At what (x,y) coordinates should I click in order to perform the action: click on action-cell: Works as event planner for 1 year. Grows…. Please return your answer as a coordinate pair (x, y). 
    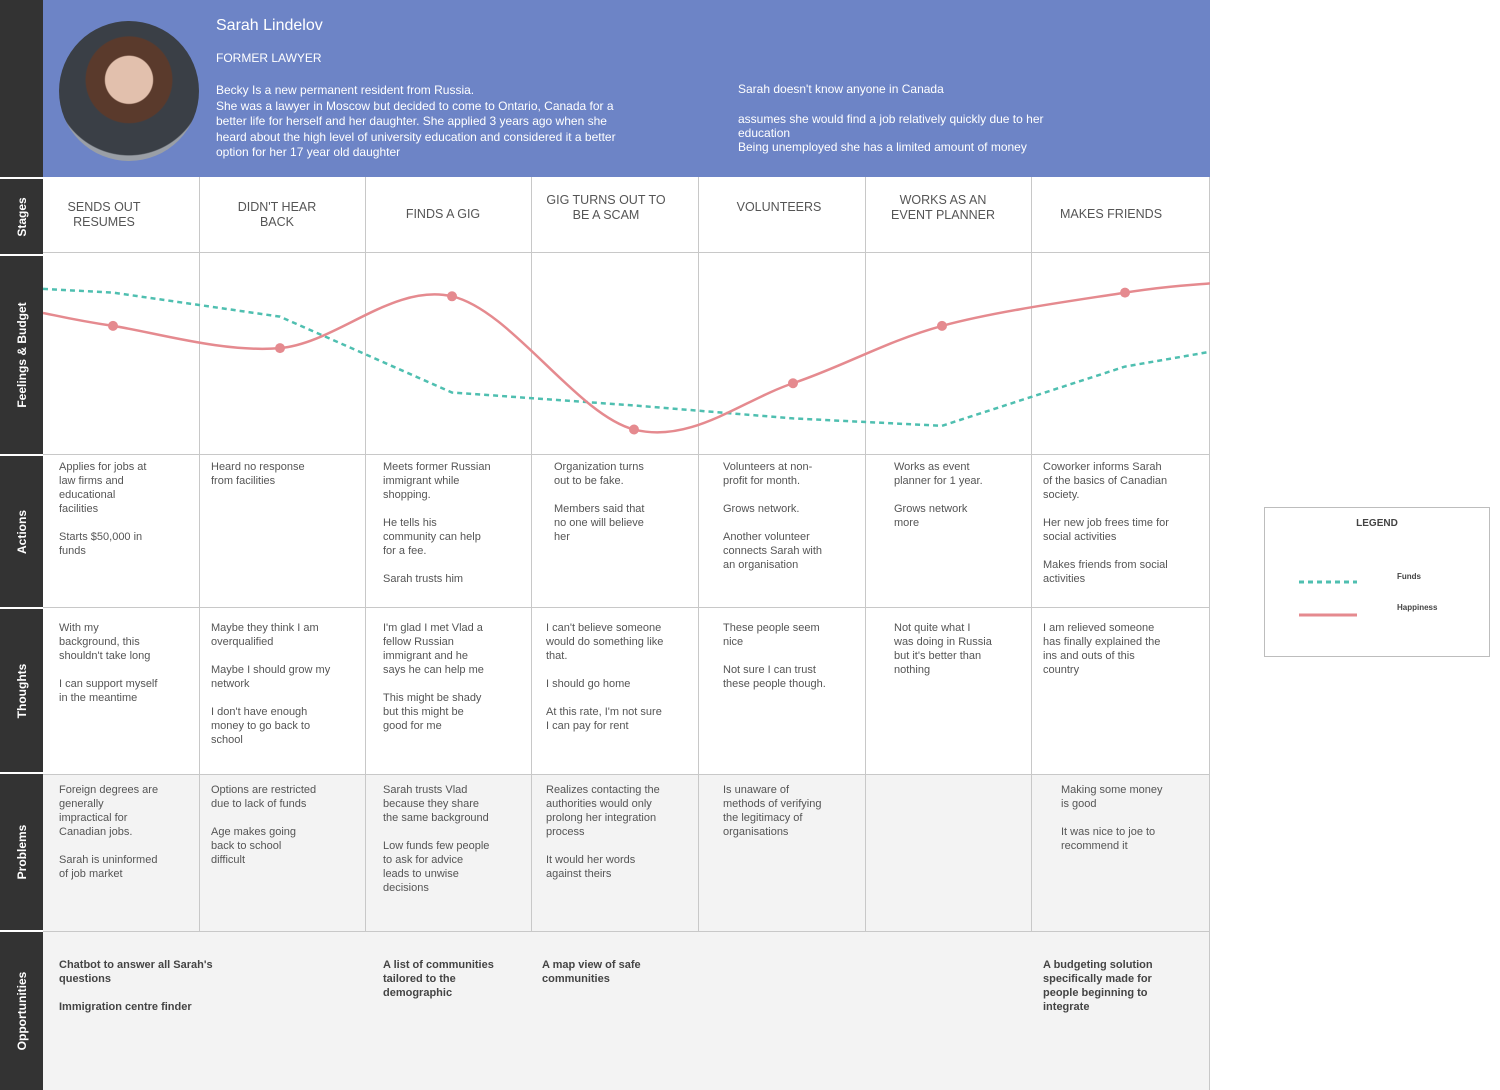
    Looking at the image, I should click on (938, 495).